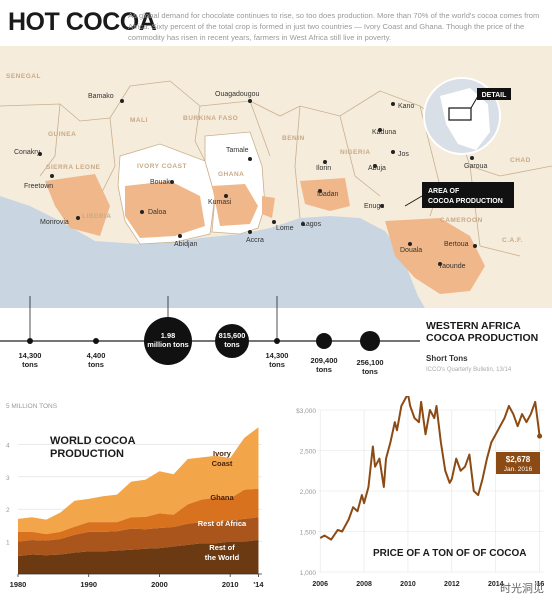 This screenshot has width=552, height=606. What do you see at coordinates (237, 94) in the screenshot?
I see `city-label: Ouagadougou` at bounding box center [237, 94].